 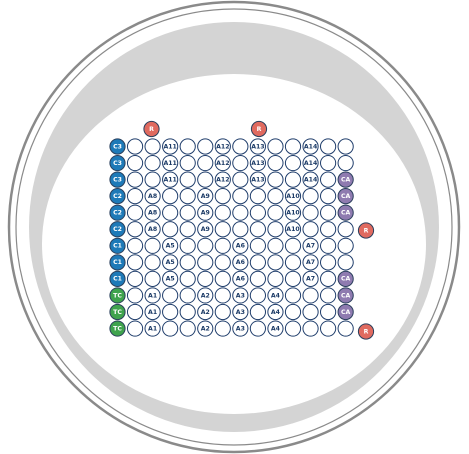 What do you see at coordinates (222, 312) in the screenshot?
I see `well-r10-c6` at bounding box center [222, 312].